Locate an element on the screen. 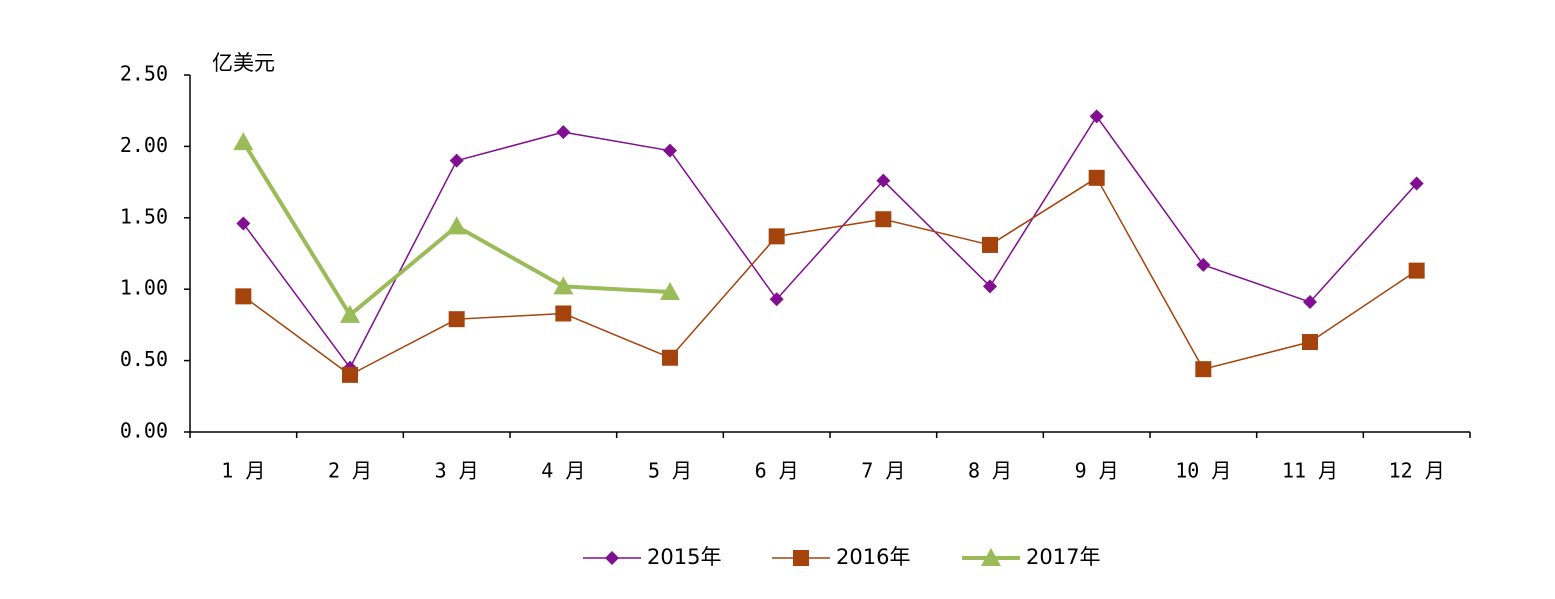 The height and width of the screenshot is (599, 1555). x-tick-label: 3 月 is located at coordinates (457, 471).